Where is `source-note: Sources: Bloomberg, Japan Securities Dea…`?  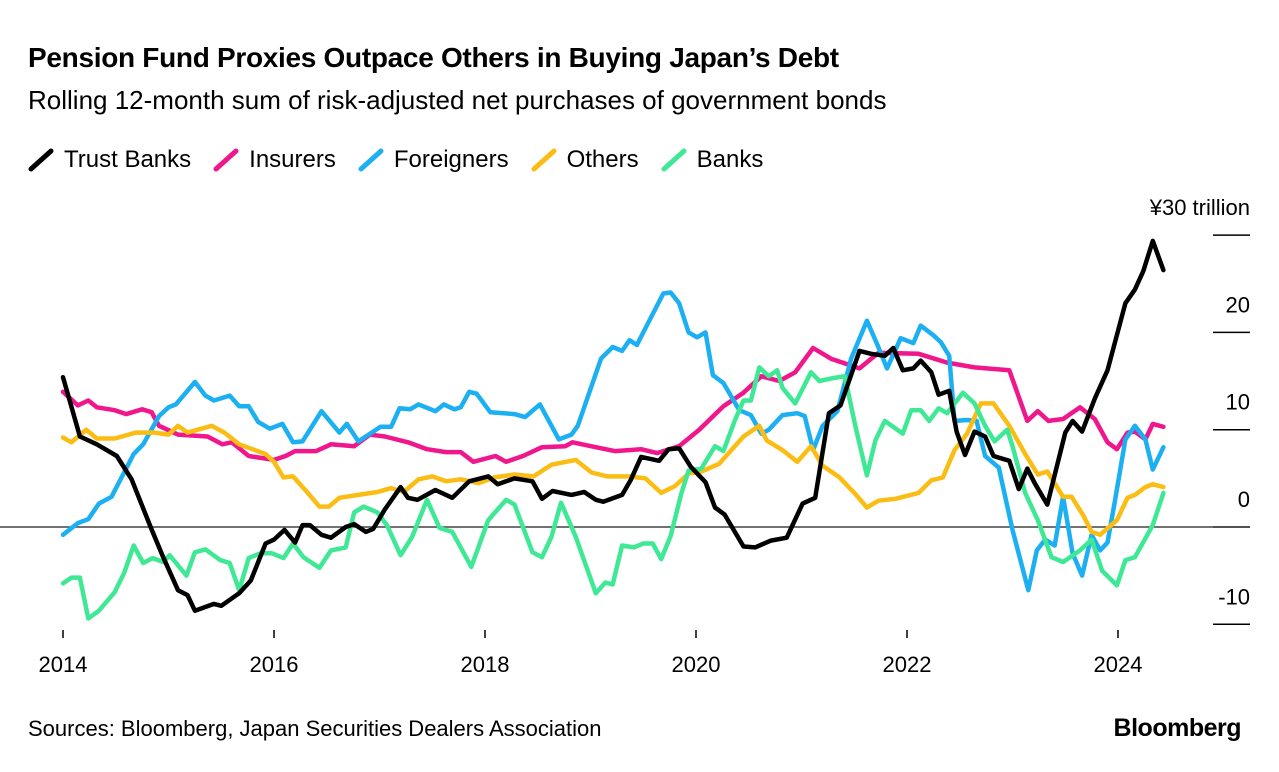 source-note: Sources: Bloomberg, Japan Securities Dea… is located at coordinates (315, 728).